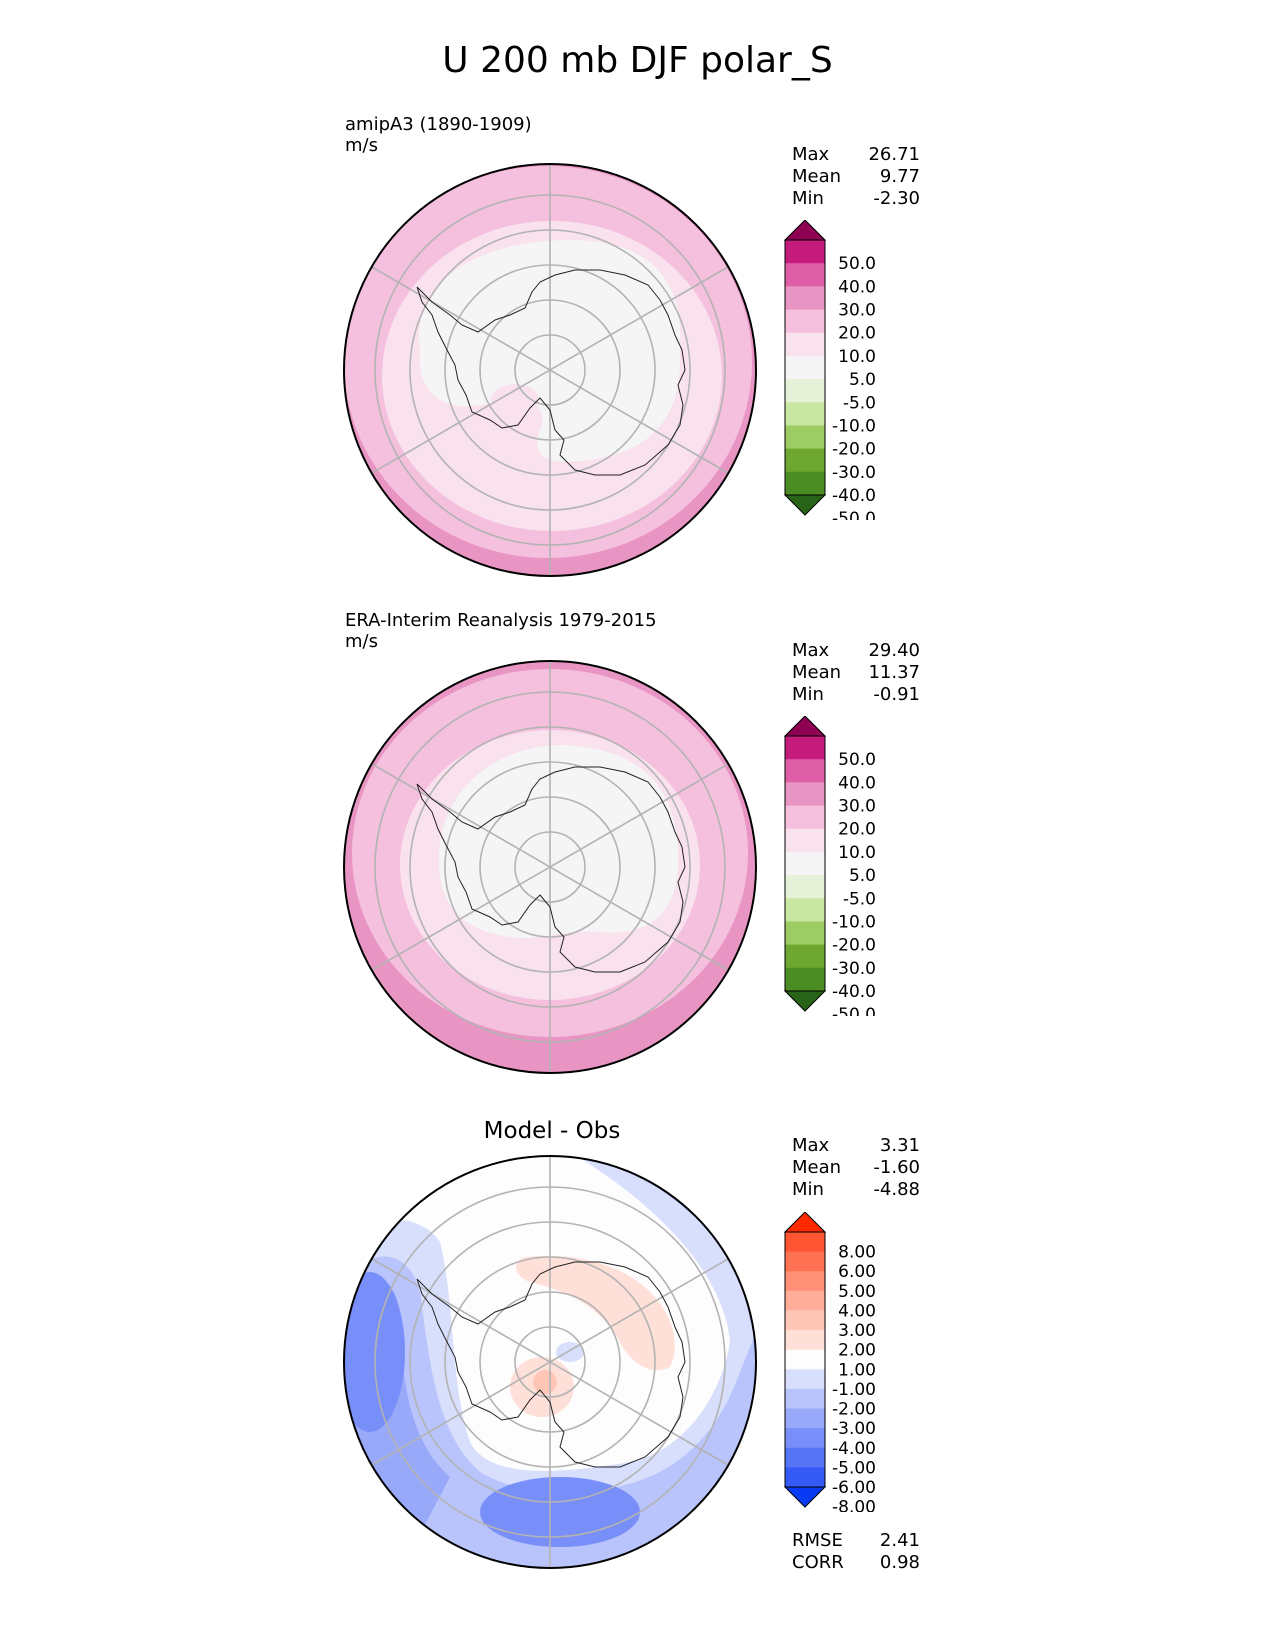 The image size is (1275, 1650). I want to click on panel1-title: amipA3 (1890-1909) m/s, so click(438, 135).